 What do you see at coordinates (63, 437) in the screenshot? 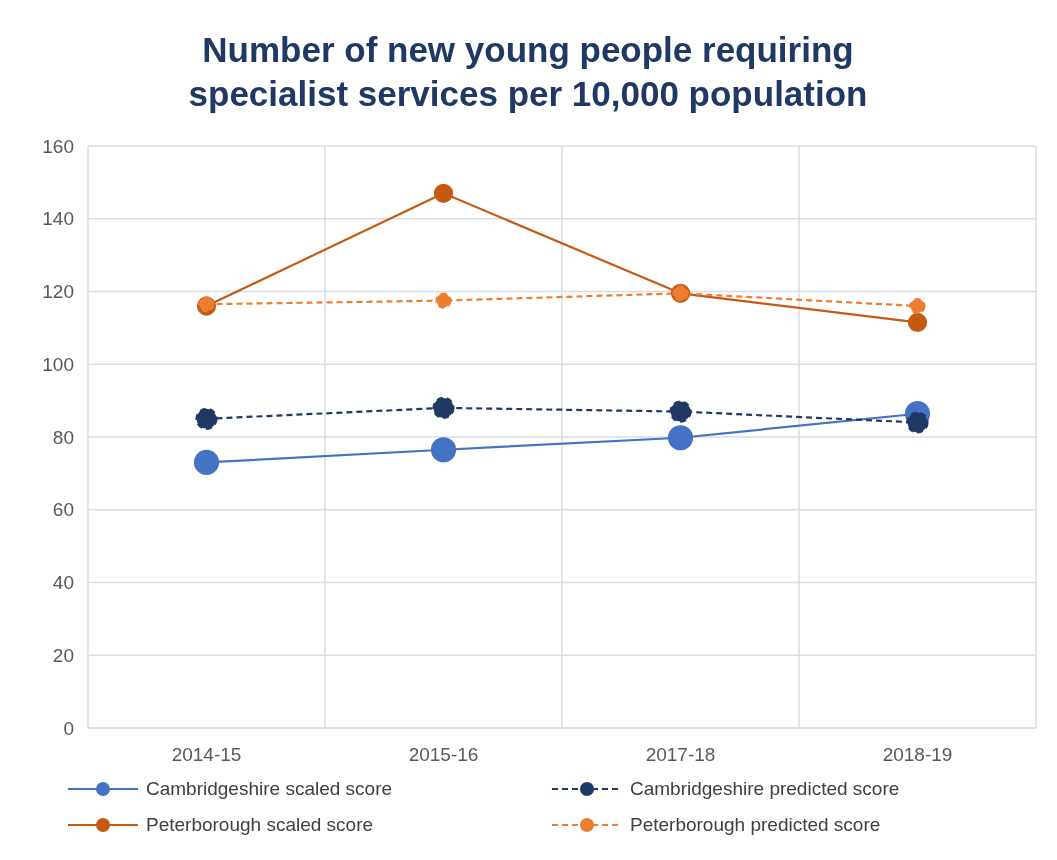
I see `y-tick-label: 80` at bounding box center [63, 437].